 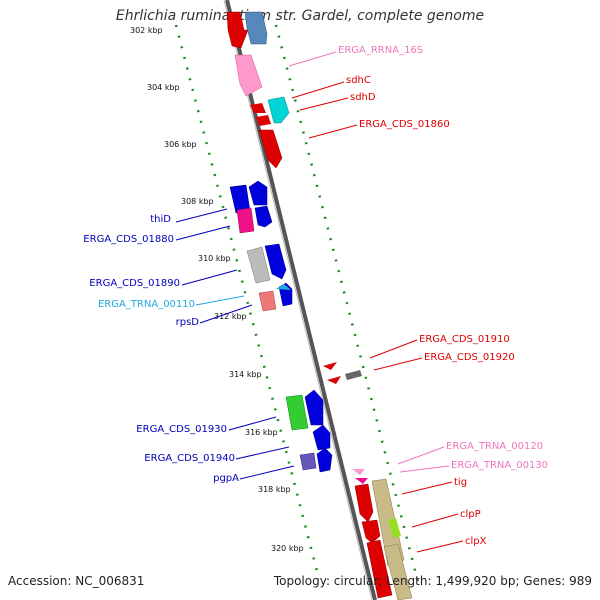 What do you see at coordinates (470, 514) in the screenshot?
I see `gene-label: clpP` at bounding box center [470, 514].